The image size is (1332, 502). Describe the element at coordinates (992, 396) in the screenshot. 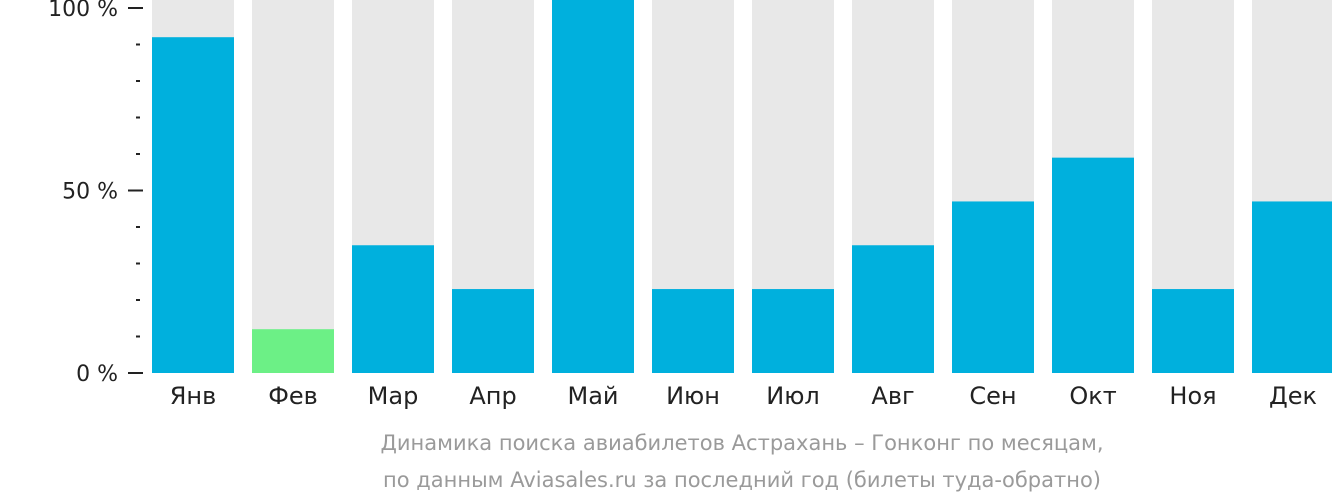

I see `x-tick-label: Сен` at that location.